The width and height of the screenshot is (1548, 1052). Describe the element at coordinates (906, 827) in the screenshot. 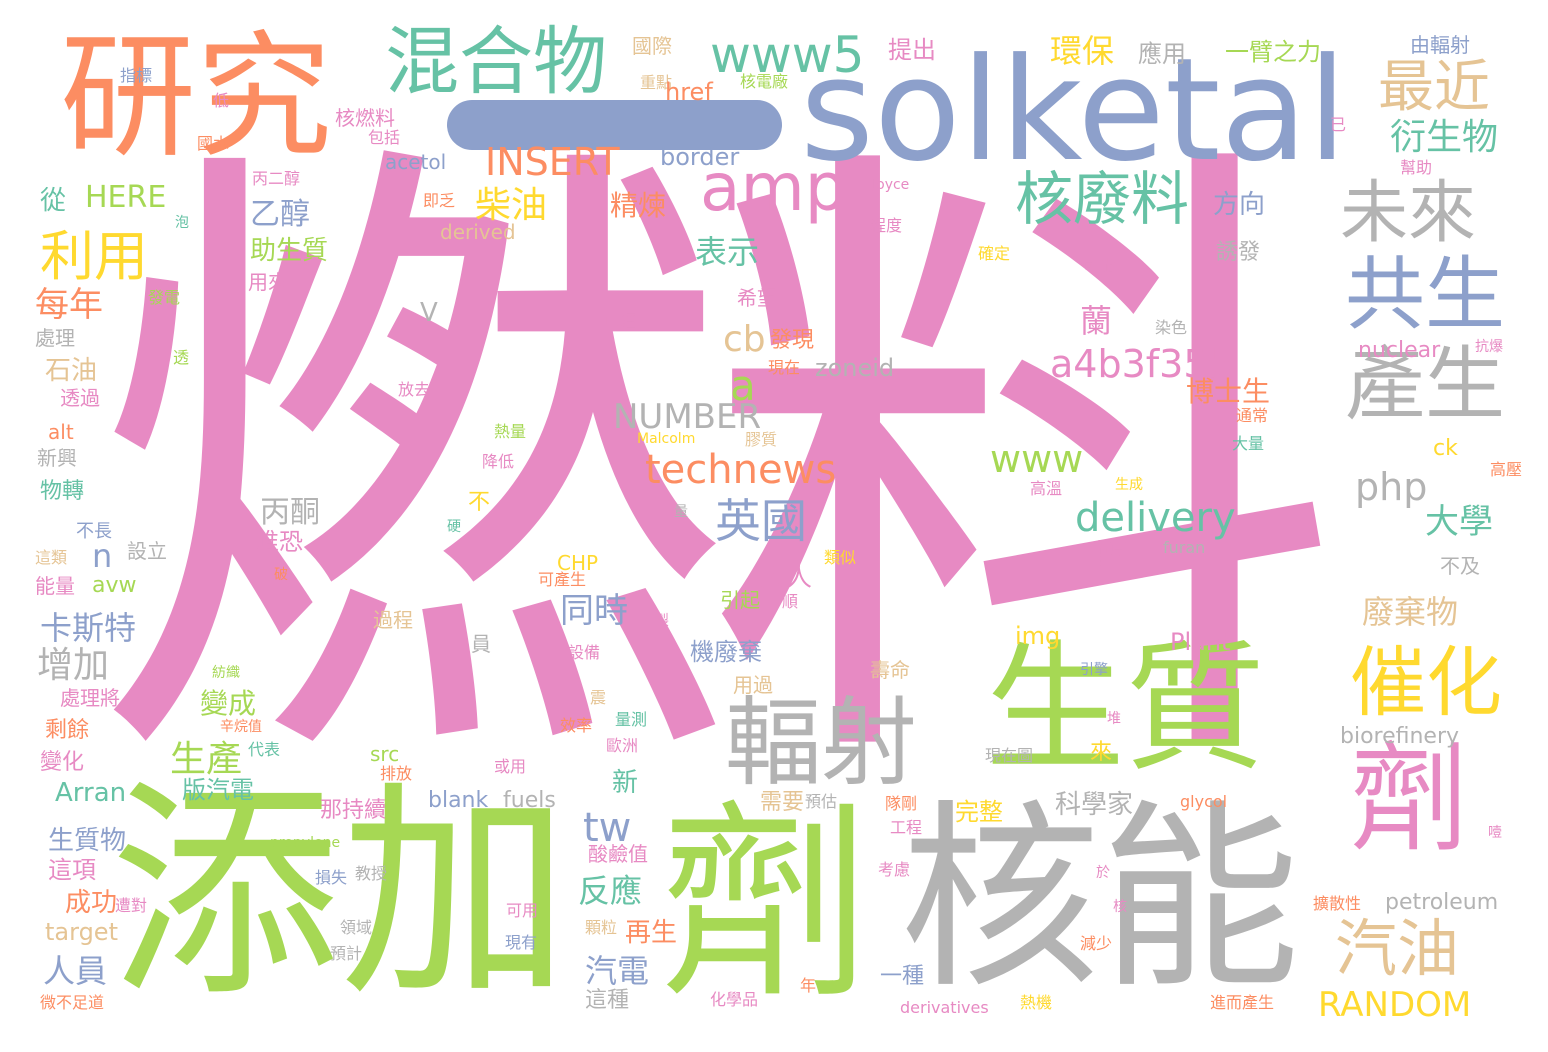

I see `word-gongcheng: 工程` at that location.